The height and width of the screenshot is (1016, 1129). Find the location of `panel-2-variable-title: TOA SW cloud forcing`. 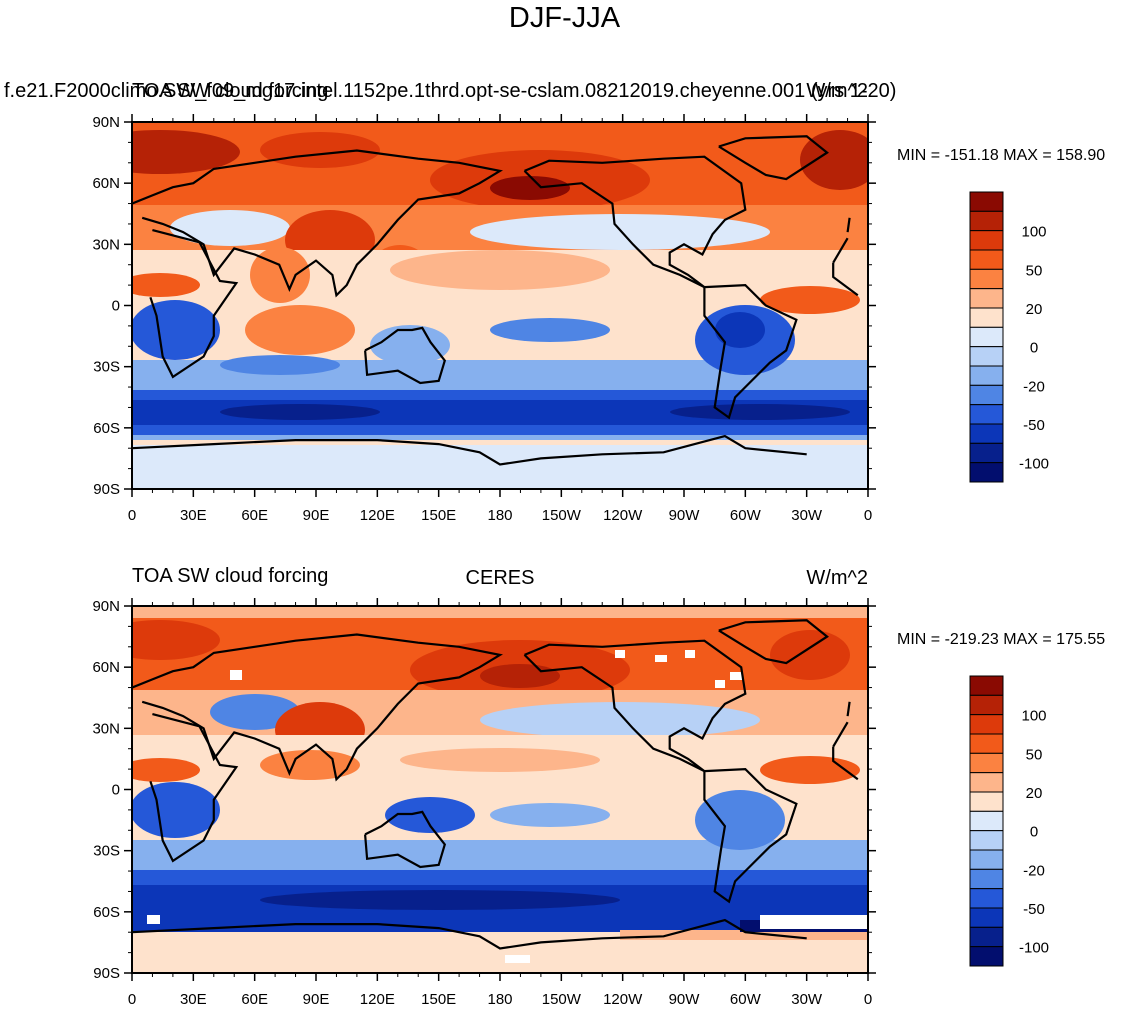

panel-2-variable-title: TOA SW cloud forcing is located at coordinates (230, 576).